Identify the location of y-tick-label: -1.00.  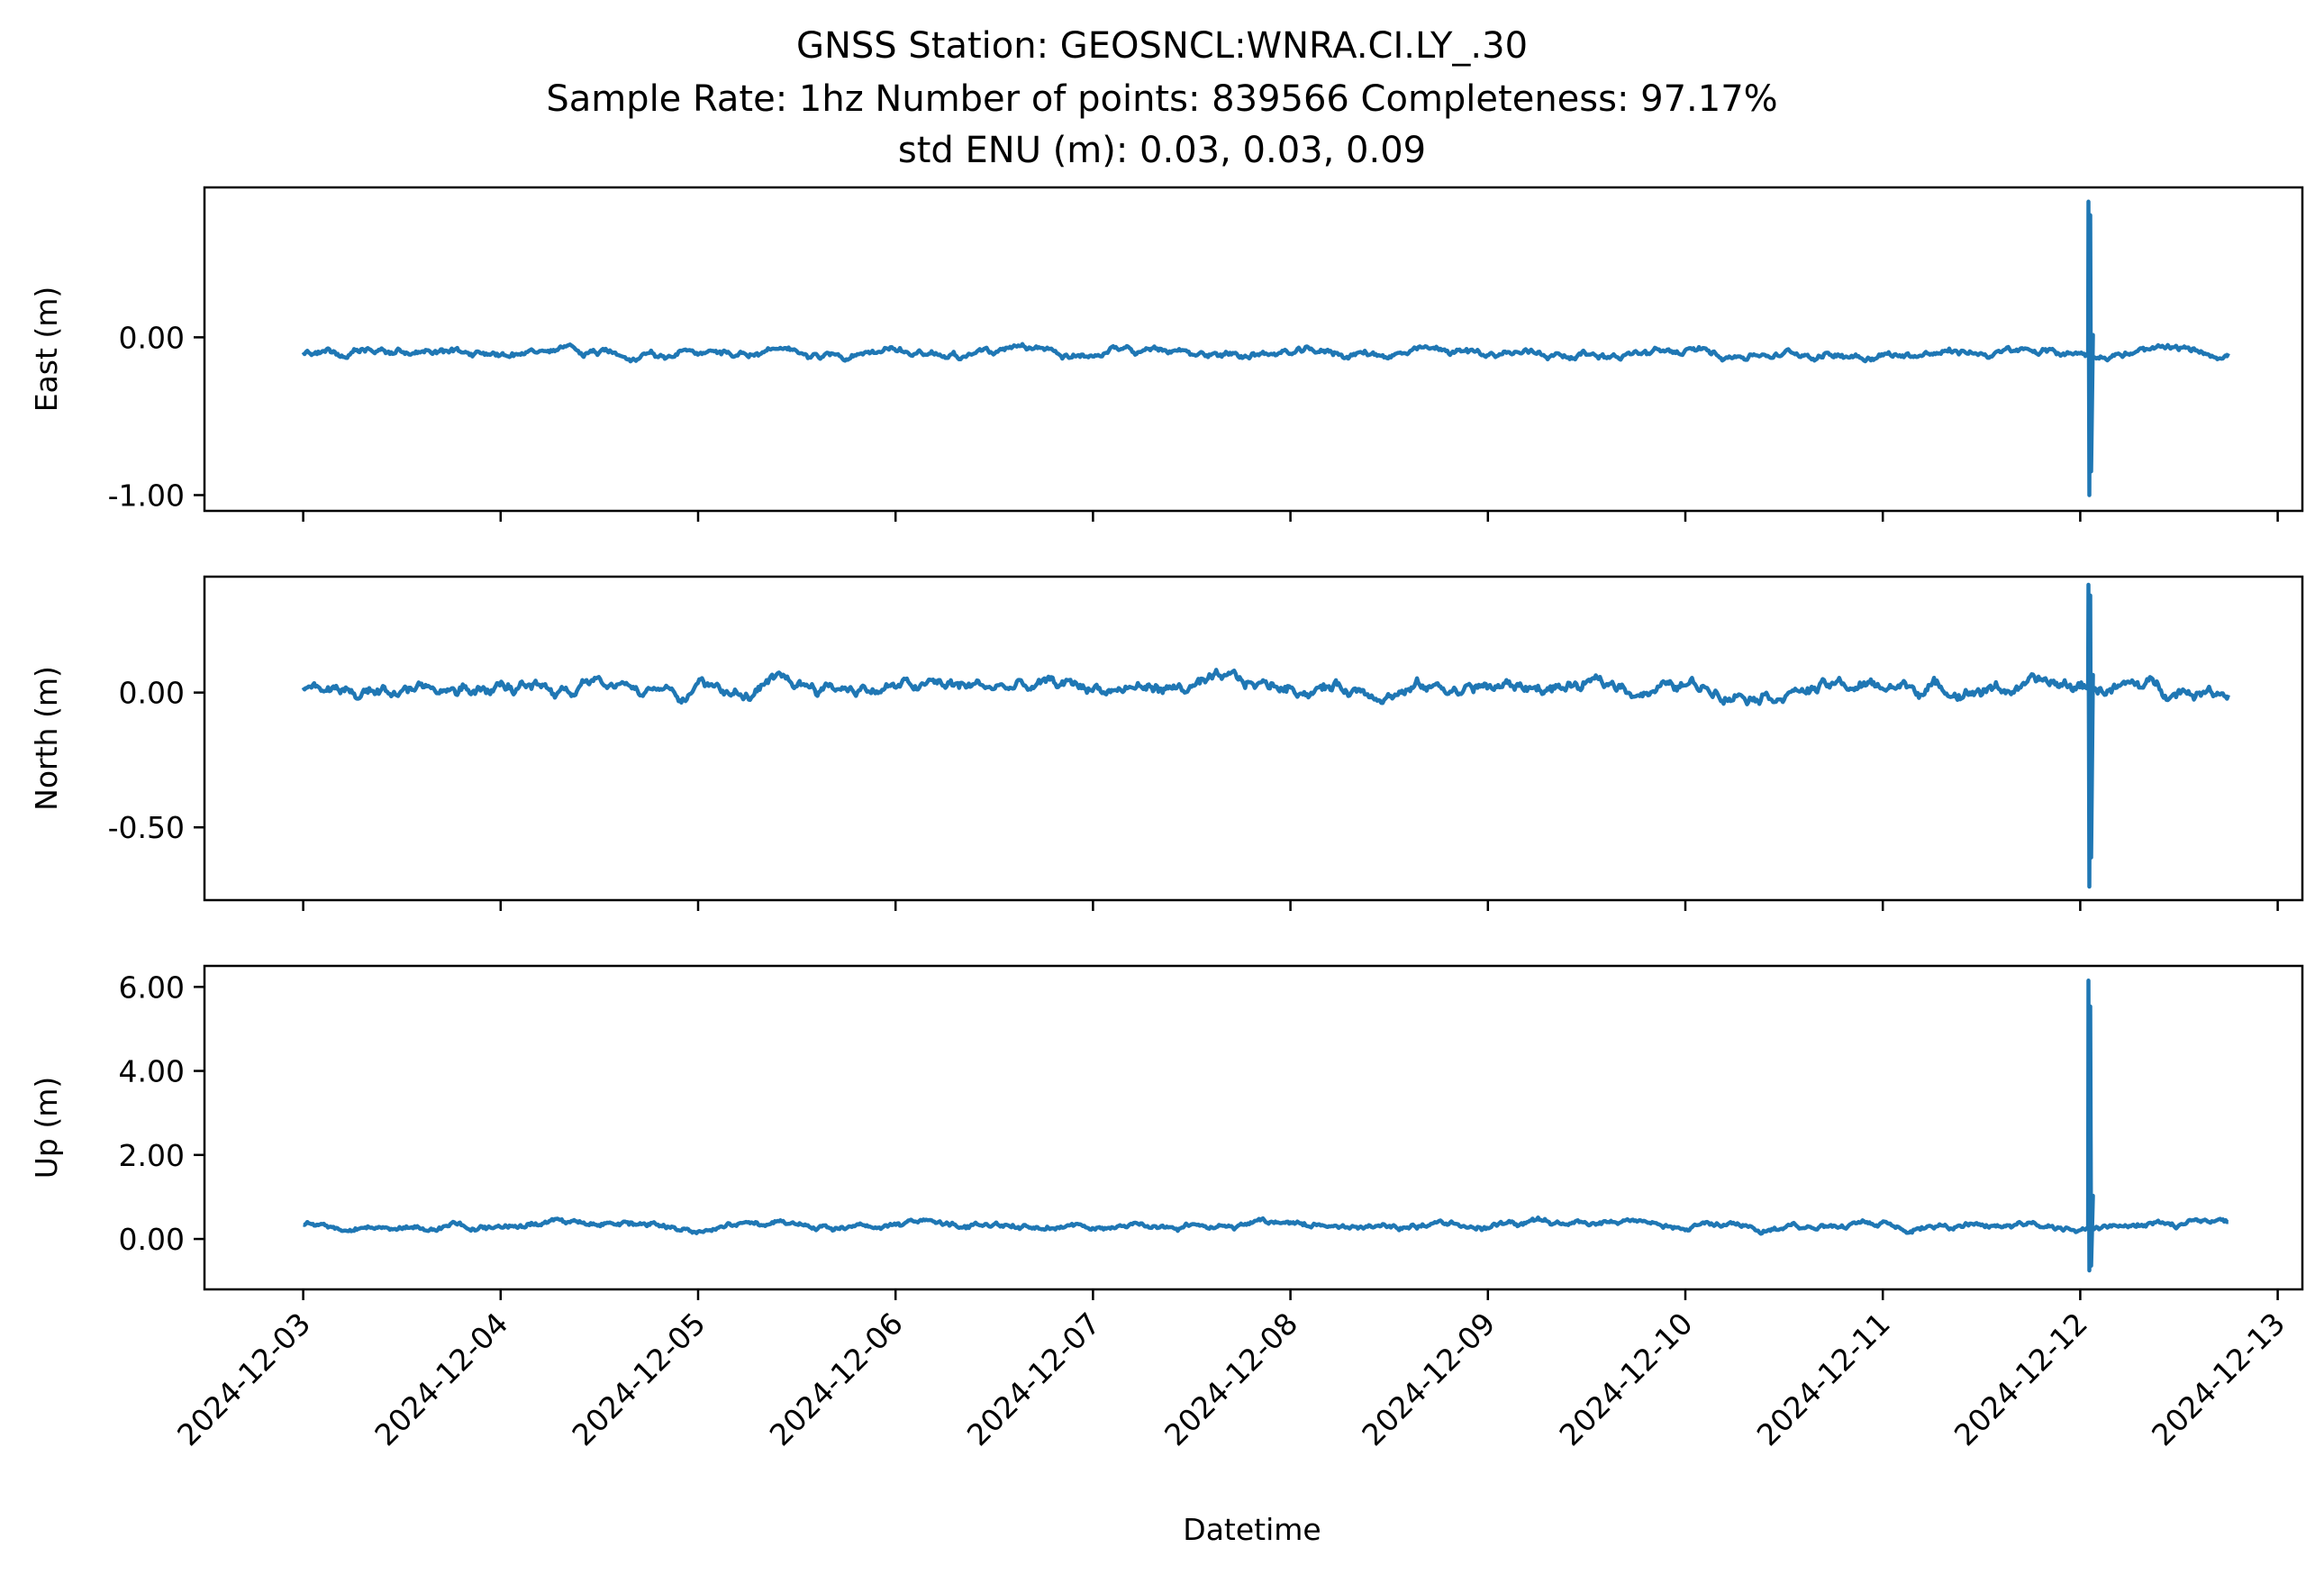
(146, 495).